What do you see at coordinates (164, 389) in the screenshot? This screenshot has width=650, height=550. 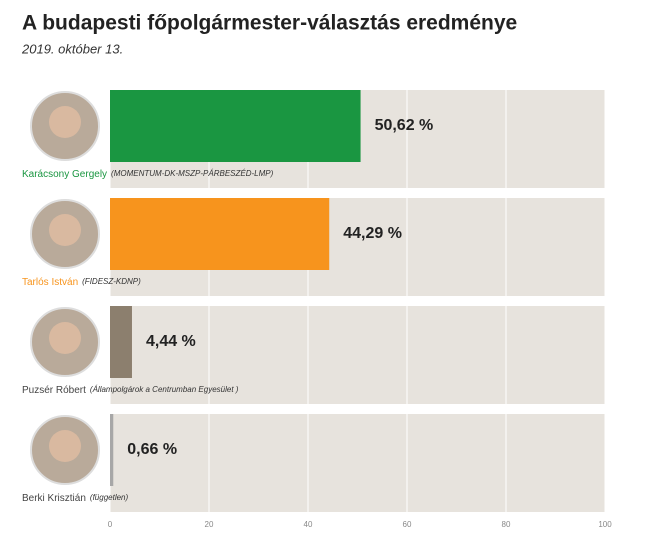 I see `candidate-party: (Állampolgárok a Centrumban Egyesület )` at bounding box center [164, 389].